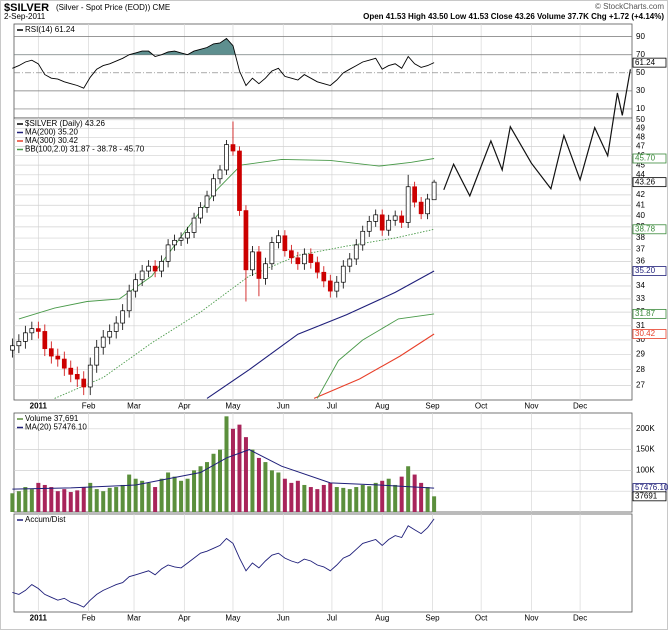 The height and width of the screenshot is (630, 668). What do you see at coordinates (531, 618) in the screenshot?
I see `x-tick-label: Nov` at bounding box center [531, 618].